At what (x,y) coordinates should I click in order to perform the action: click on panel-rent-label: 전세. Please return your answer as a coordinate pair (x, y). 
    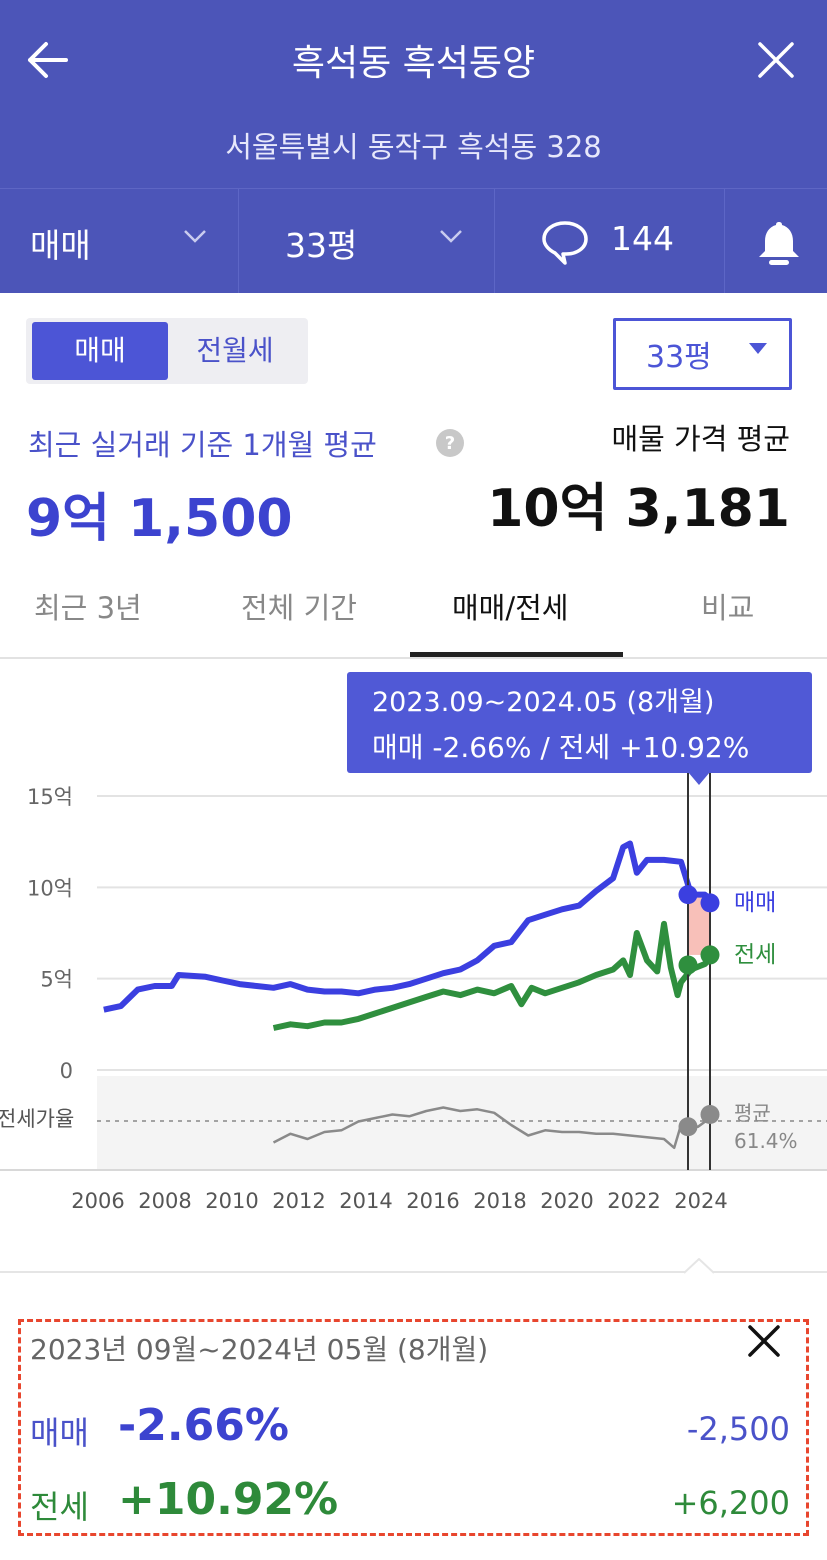
    Looking at the image, I should click on (59, 1507).